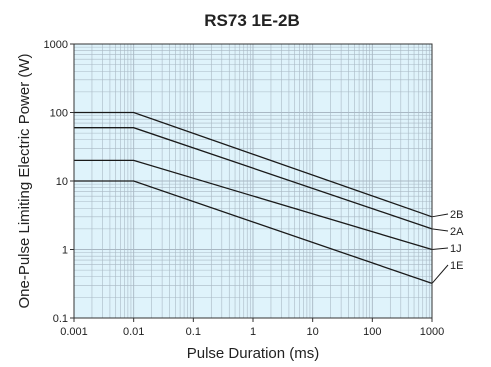  Describe the element at coordinates (65, 251) in the screenshot. I see `y-tick-label: 1` at that location.